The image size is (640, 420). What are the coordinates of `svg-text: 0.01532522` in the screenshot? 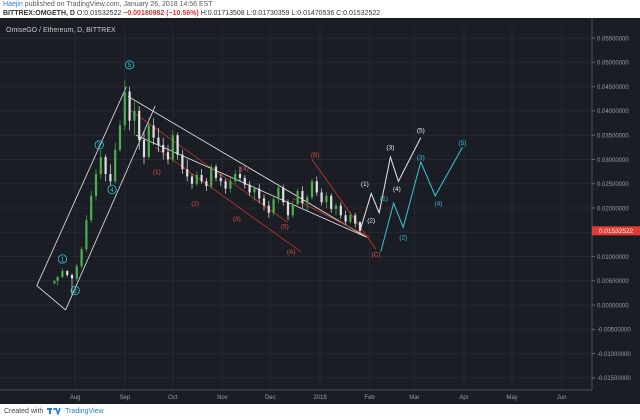 It's located at (616, 231).